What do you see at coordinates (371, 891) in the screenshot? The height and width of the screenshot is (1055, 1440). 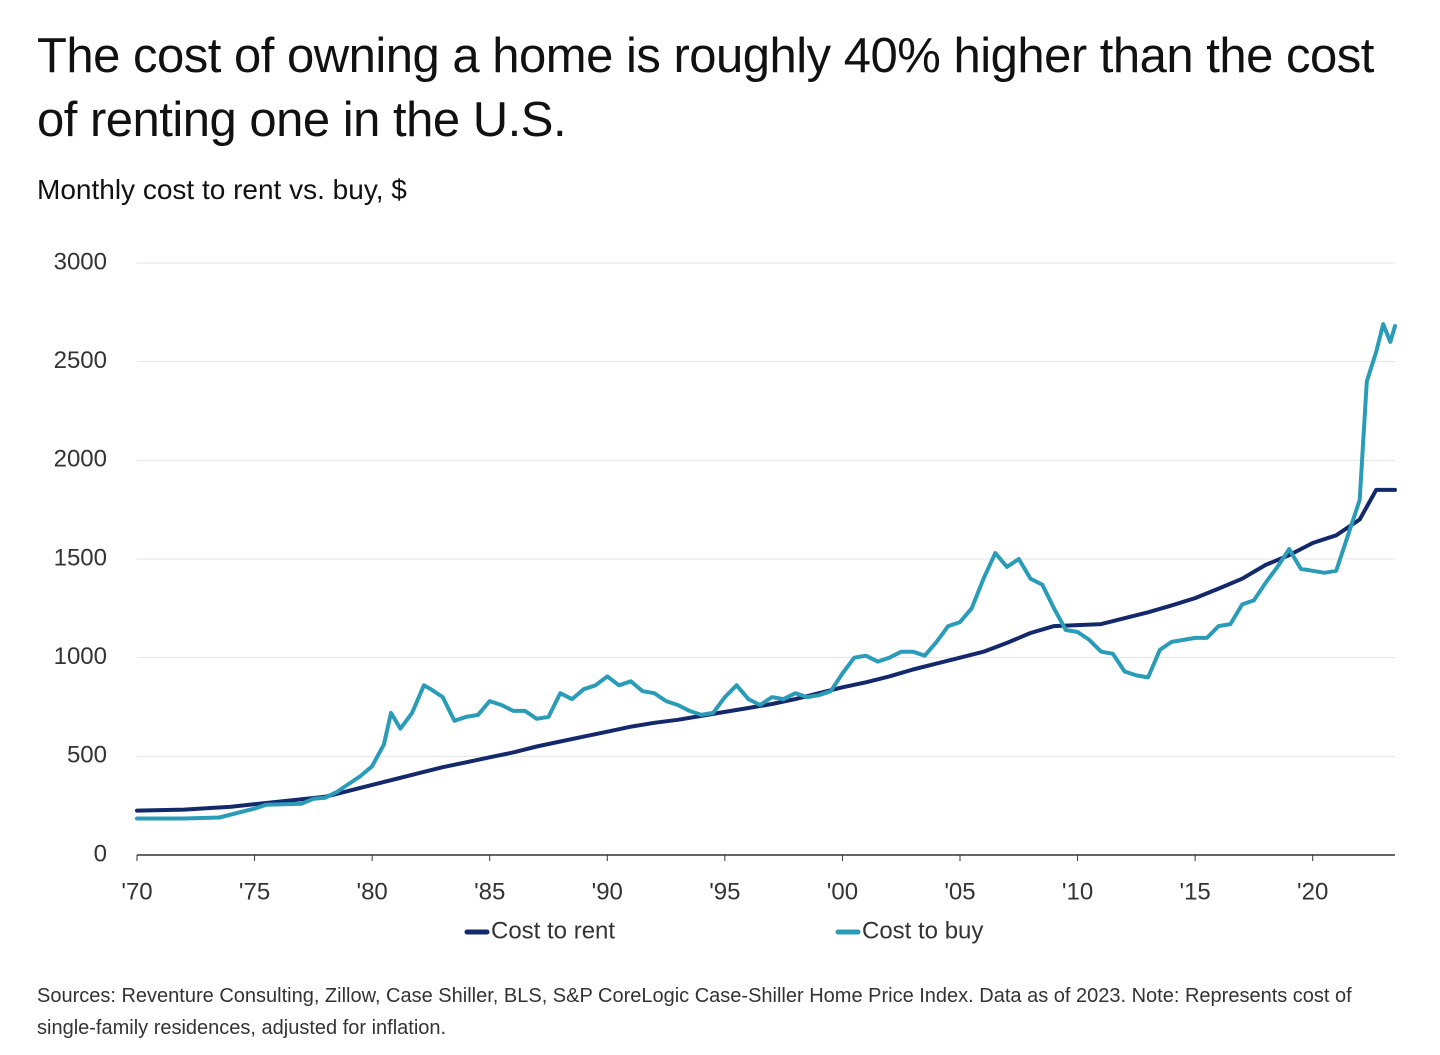 I see `x-tick-label: '80` at bounding box center [371, 891].